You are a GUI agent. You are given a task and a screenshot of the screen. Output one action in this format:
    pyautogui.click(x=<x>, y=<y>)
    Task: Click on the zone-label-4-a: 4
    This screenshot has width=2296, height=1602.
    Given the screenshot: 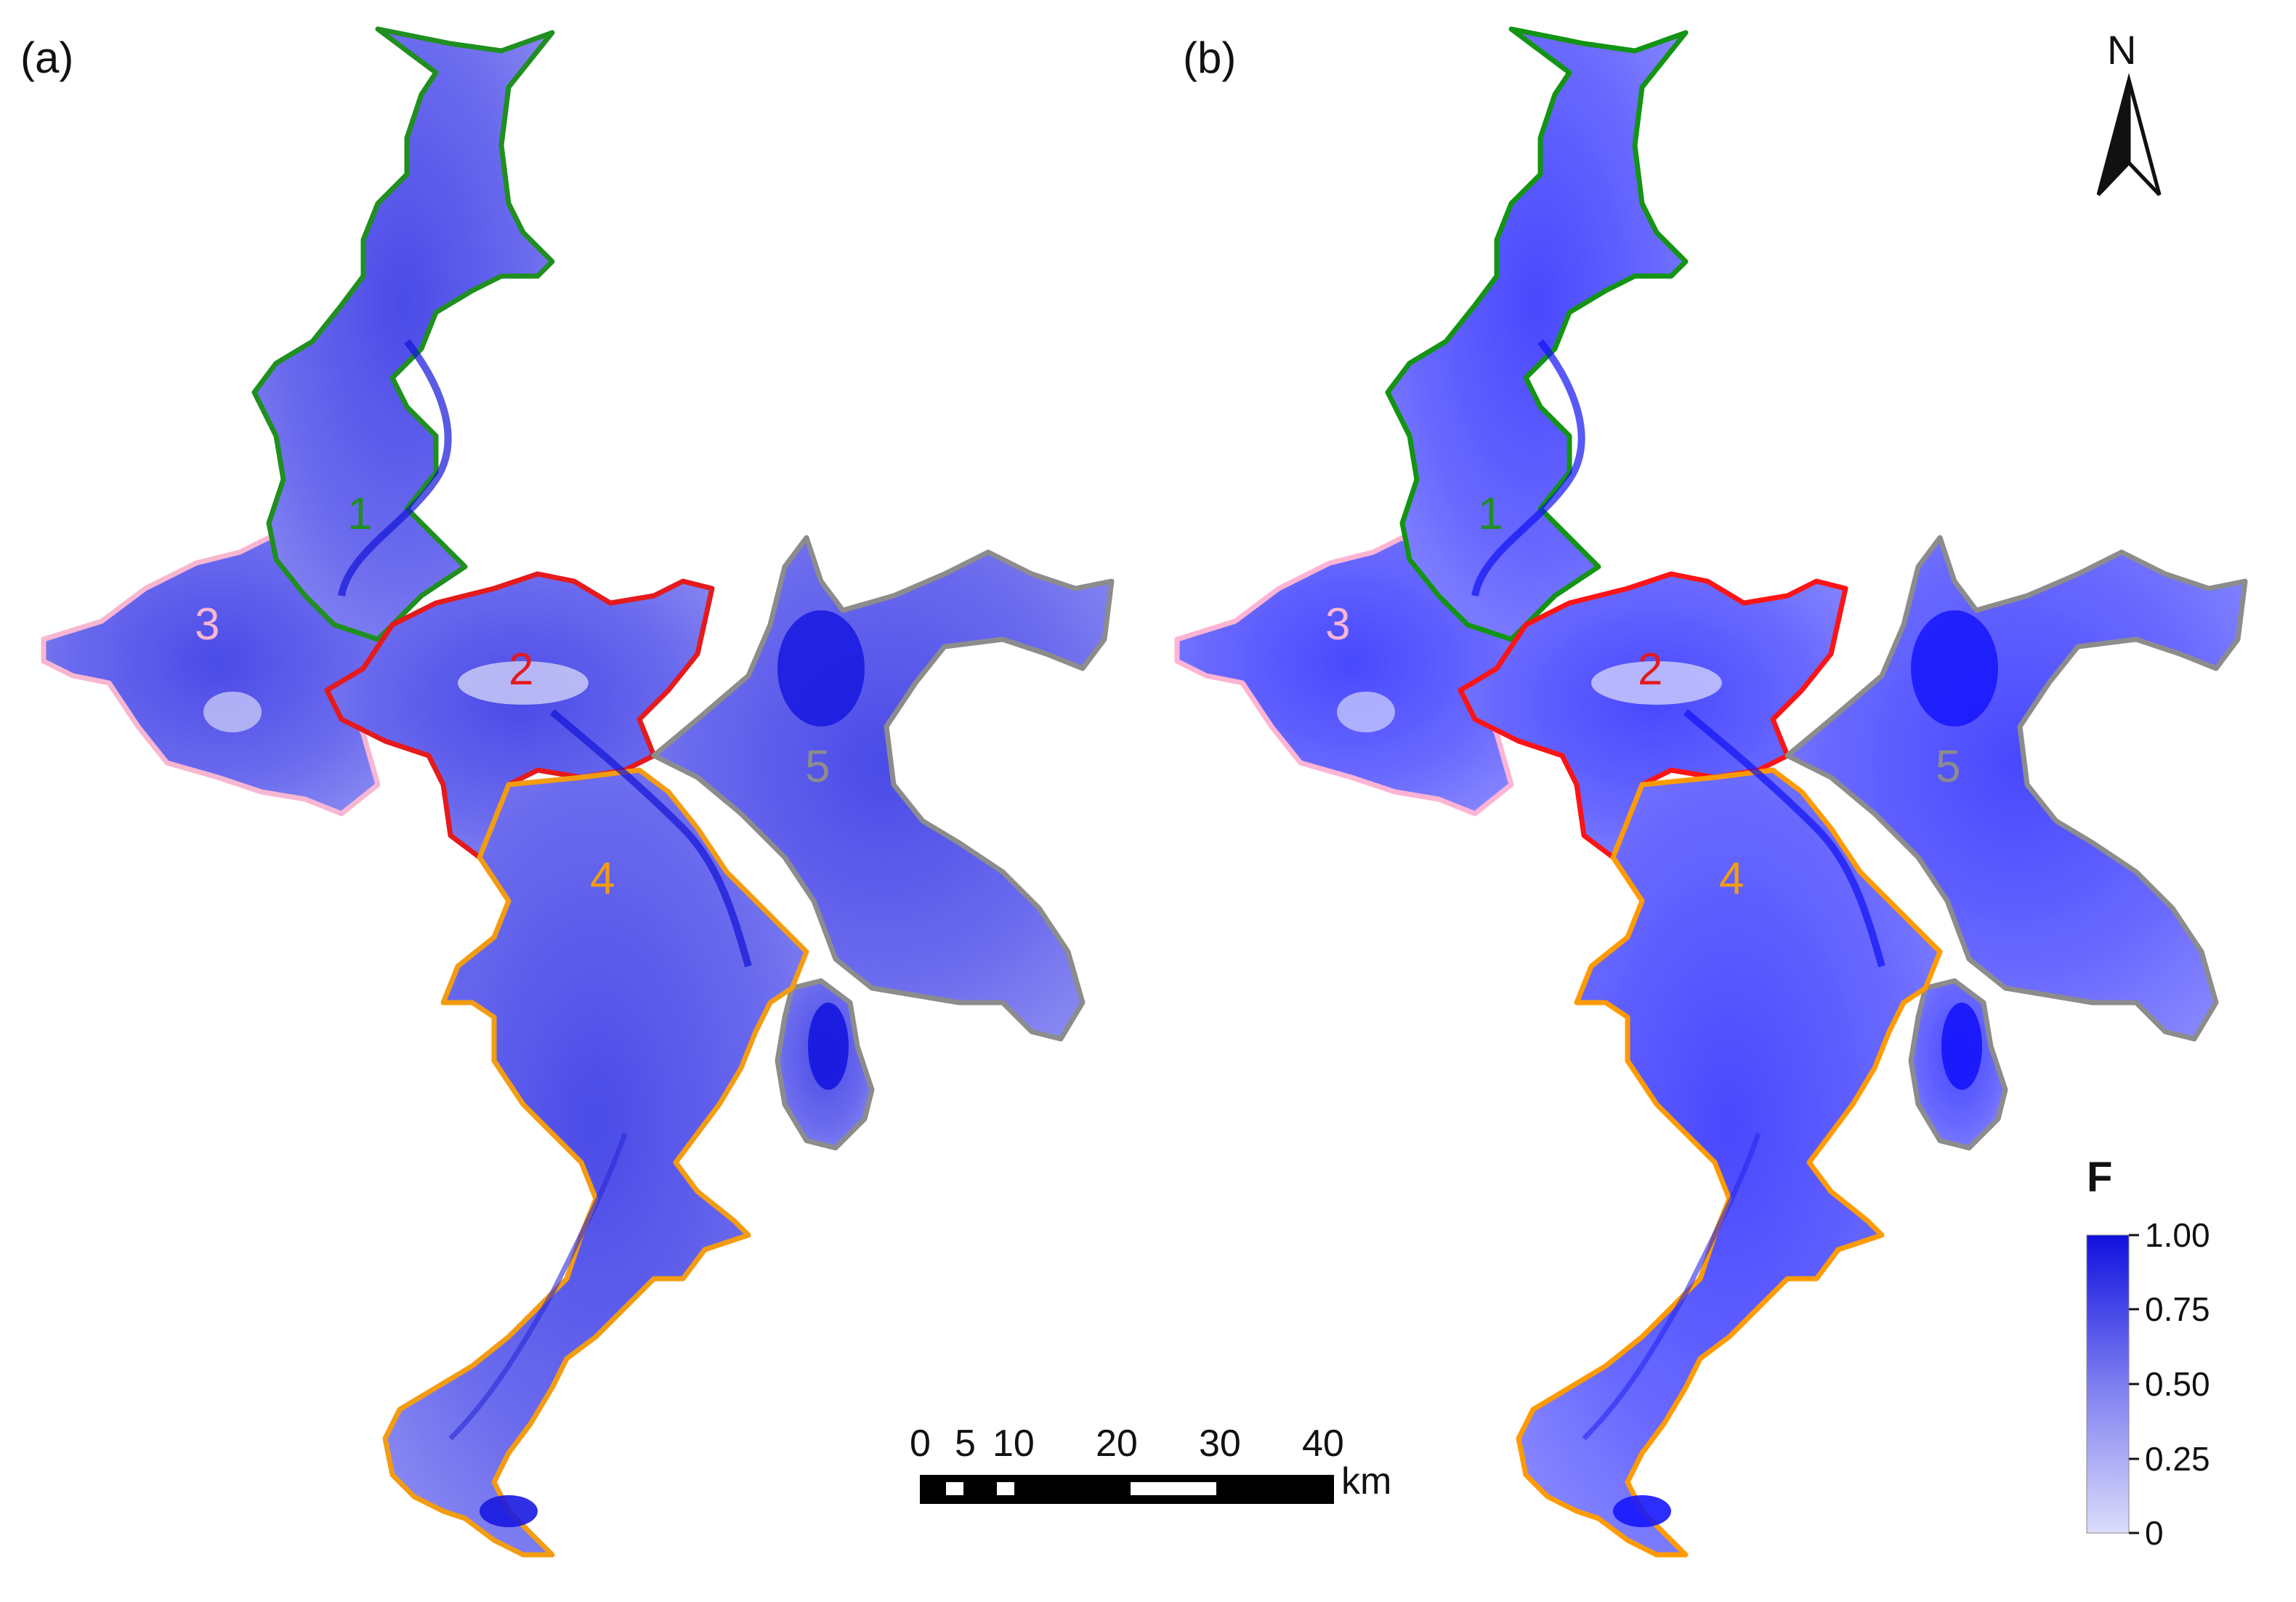 What is the action you would take?
    pyautogui.click(x=602, y=879)
    